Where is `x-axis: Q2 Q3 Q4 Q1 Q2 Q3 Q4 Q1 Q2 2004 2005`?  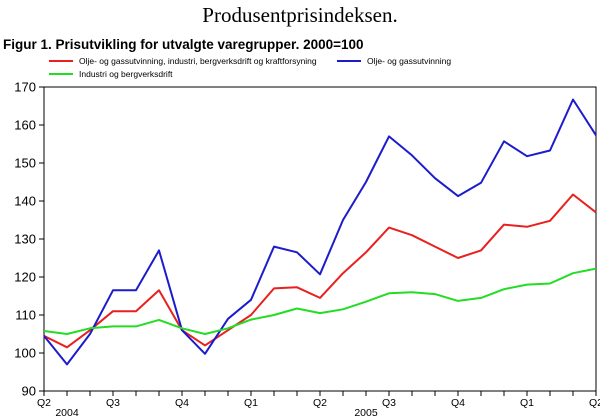 x-axis: Q2 Q3 Q4 Q1 Q2 Q3 Q4 Q1 Q2 2004 2005 is located at coordinates (318, 403).